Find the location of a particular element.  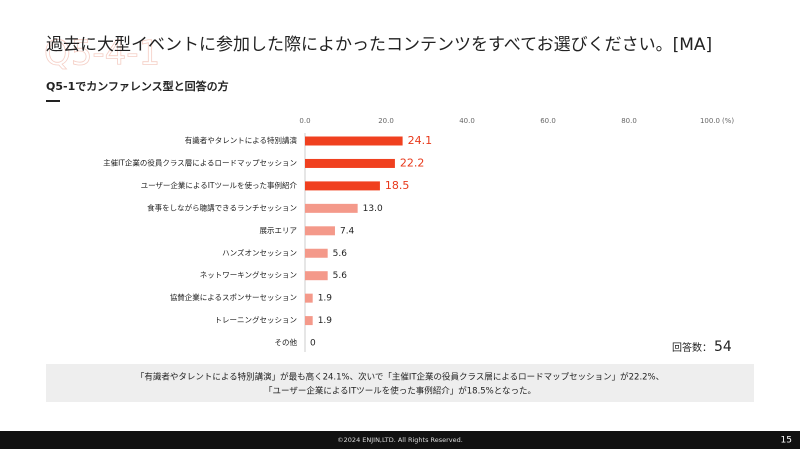

subtitle: Q5-1でカンファレンス型と回答の方 is located at coordinates (137, 86).